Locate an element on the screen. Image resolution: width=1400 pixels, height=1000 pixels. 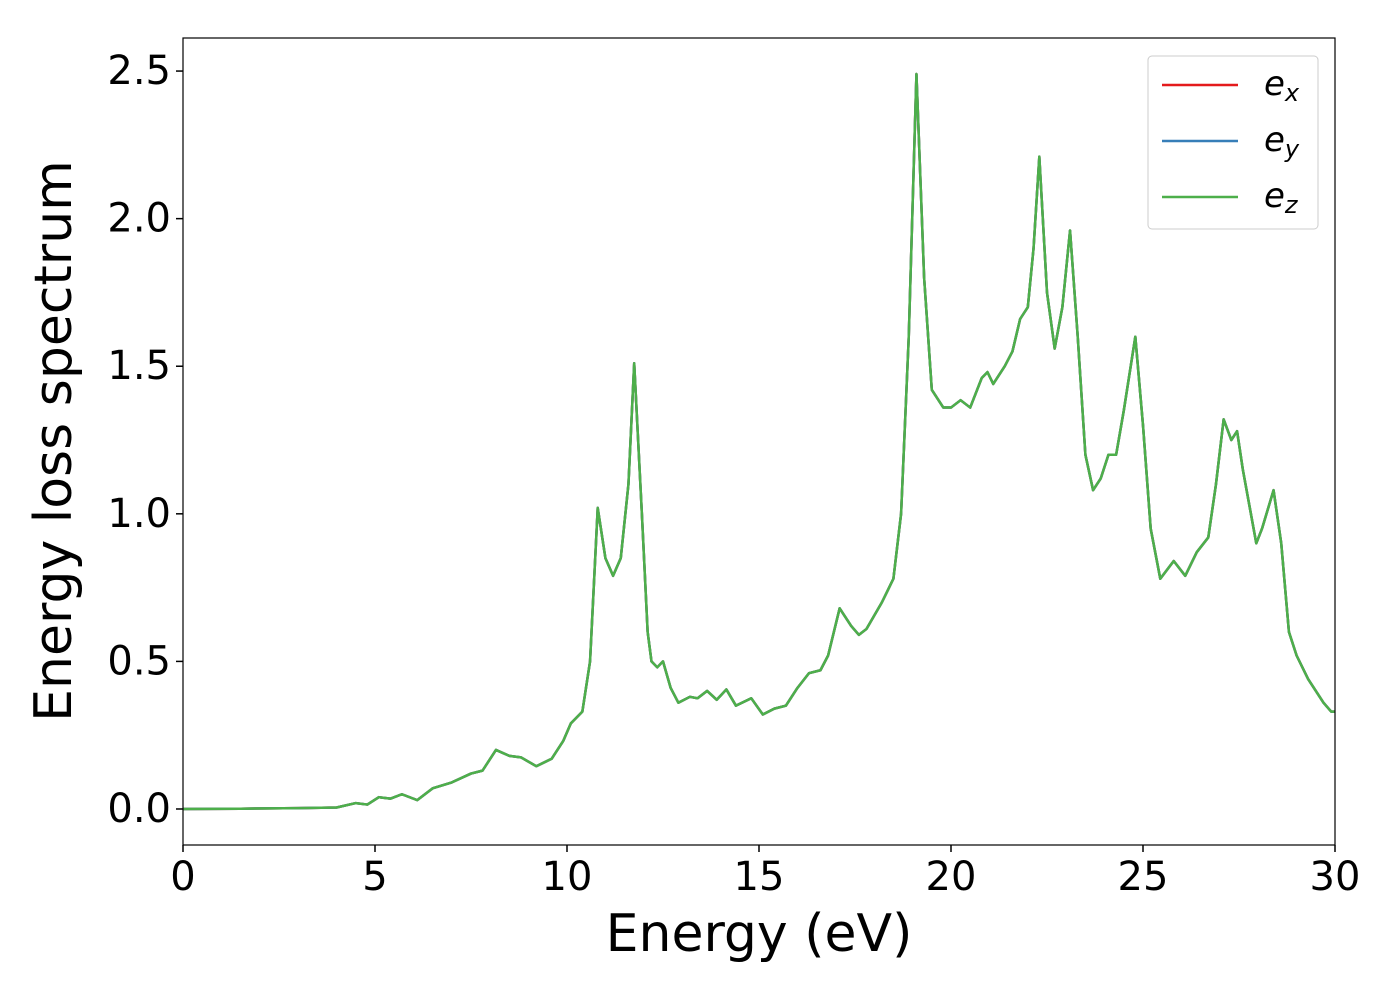
x-tick-label: 15 is located at coordinates (759, 877).